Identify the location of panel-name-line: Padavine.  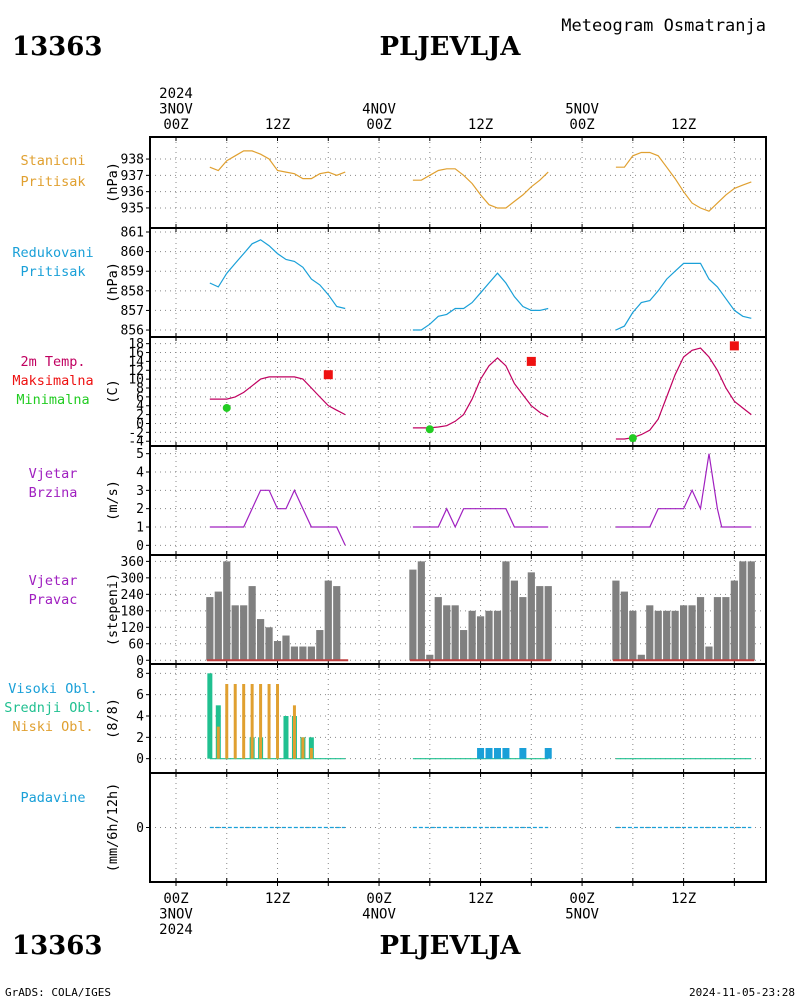
(52, 798).